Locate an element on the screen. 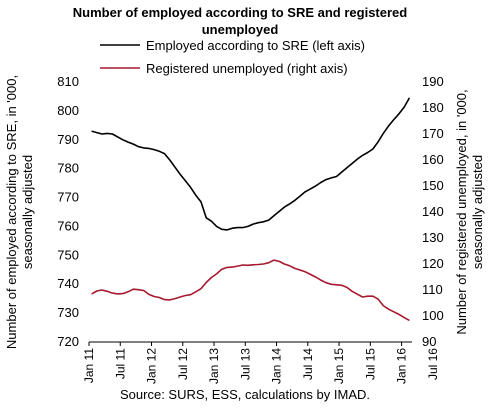 The image size is (490, 410). left-tick-label-810: 810 is located at coordinates (68, 81).